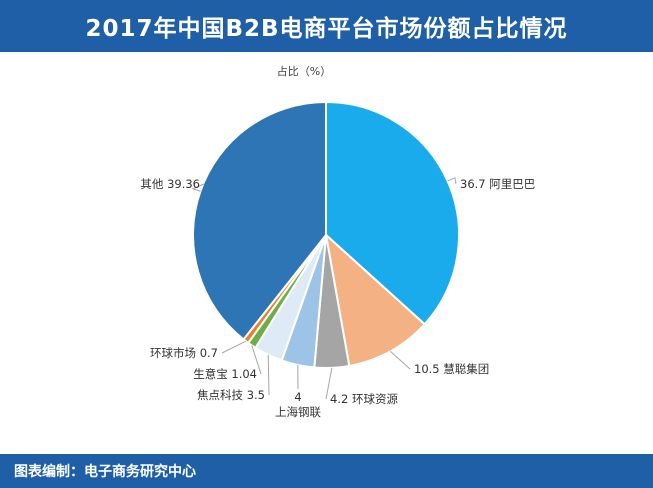 Image resolution: width=653 pixels, height=488 pixels. Describe the element at coordinates (297, 397) in the screenshot. I see `slice-value-label: 4` at that location.